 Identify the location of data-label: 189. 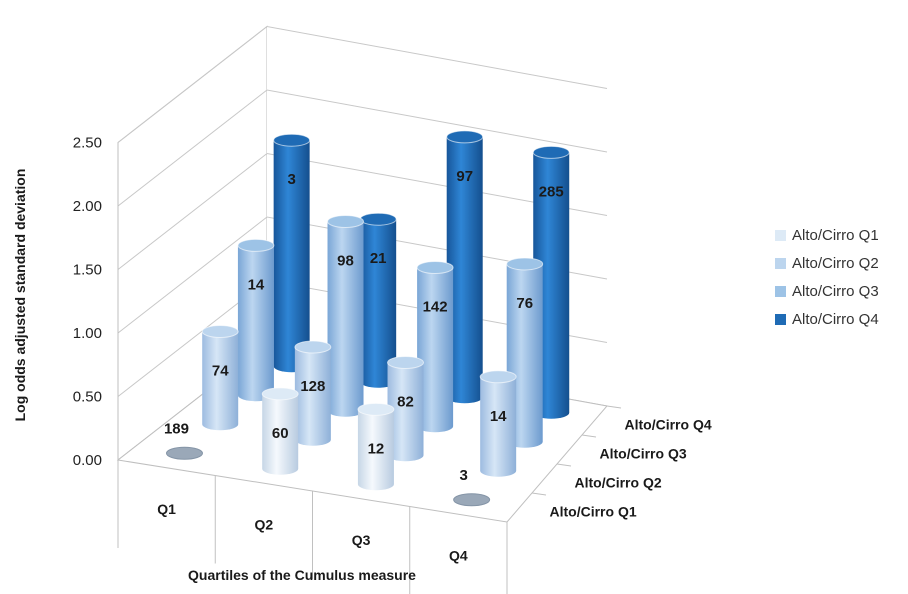
(176, 428).